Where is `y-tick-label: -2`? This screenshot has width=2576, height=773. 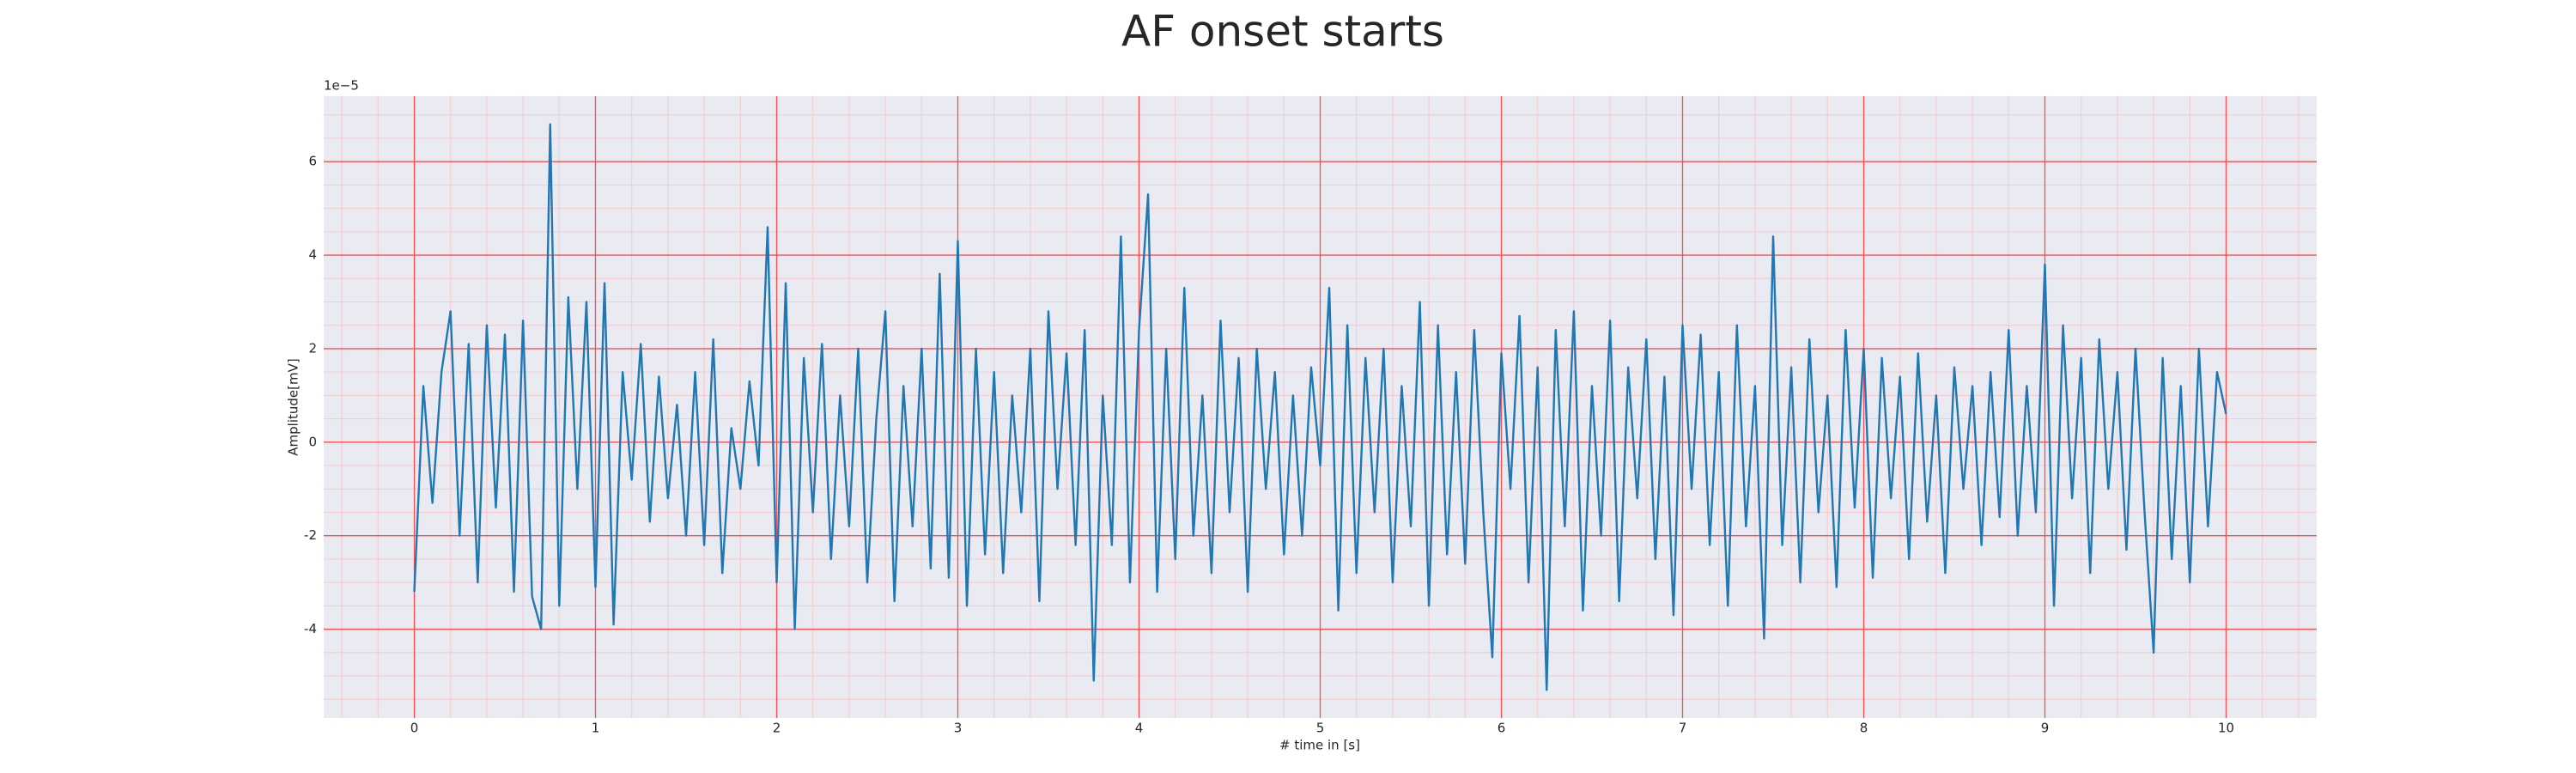 y-tick-label: -2 is located at coordinates (311, 535).